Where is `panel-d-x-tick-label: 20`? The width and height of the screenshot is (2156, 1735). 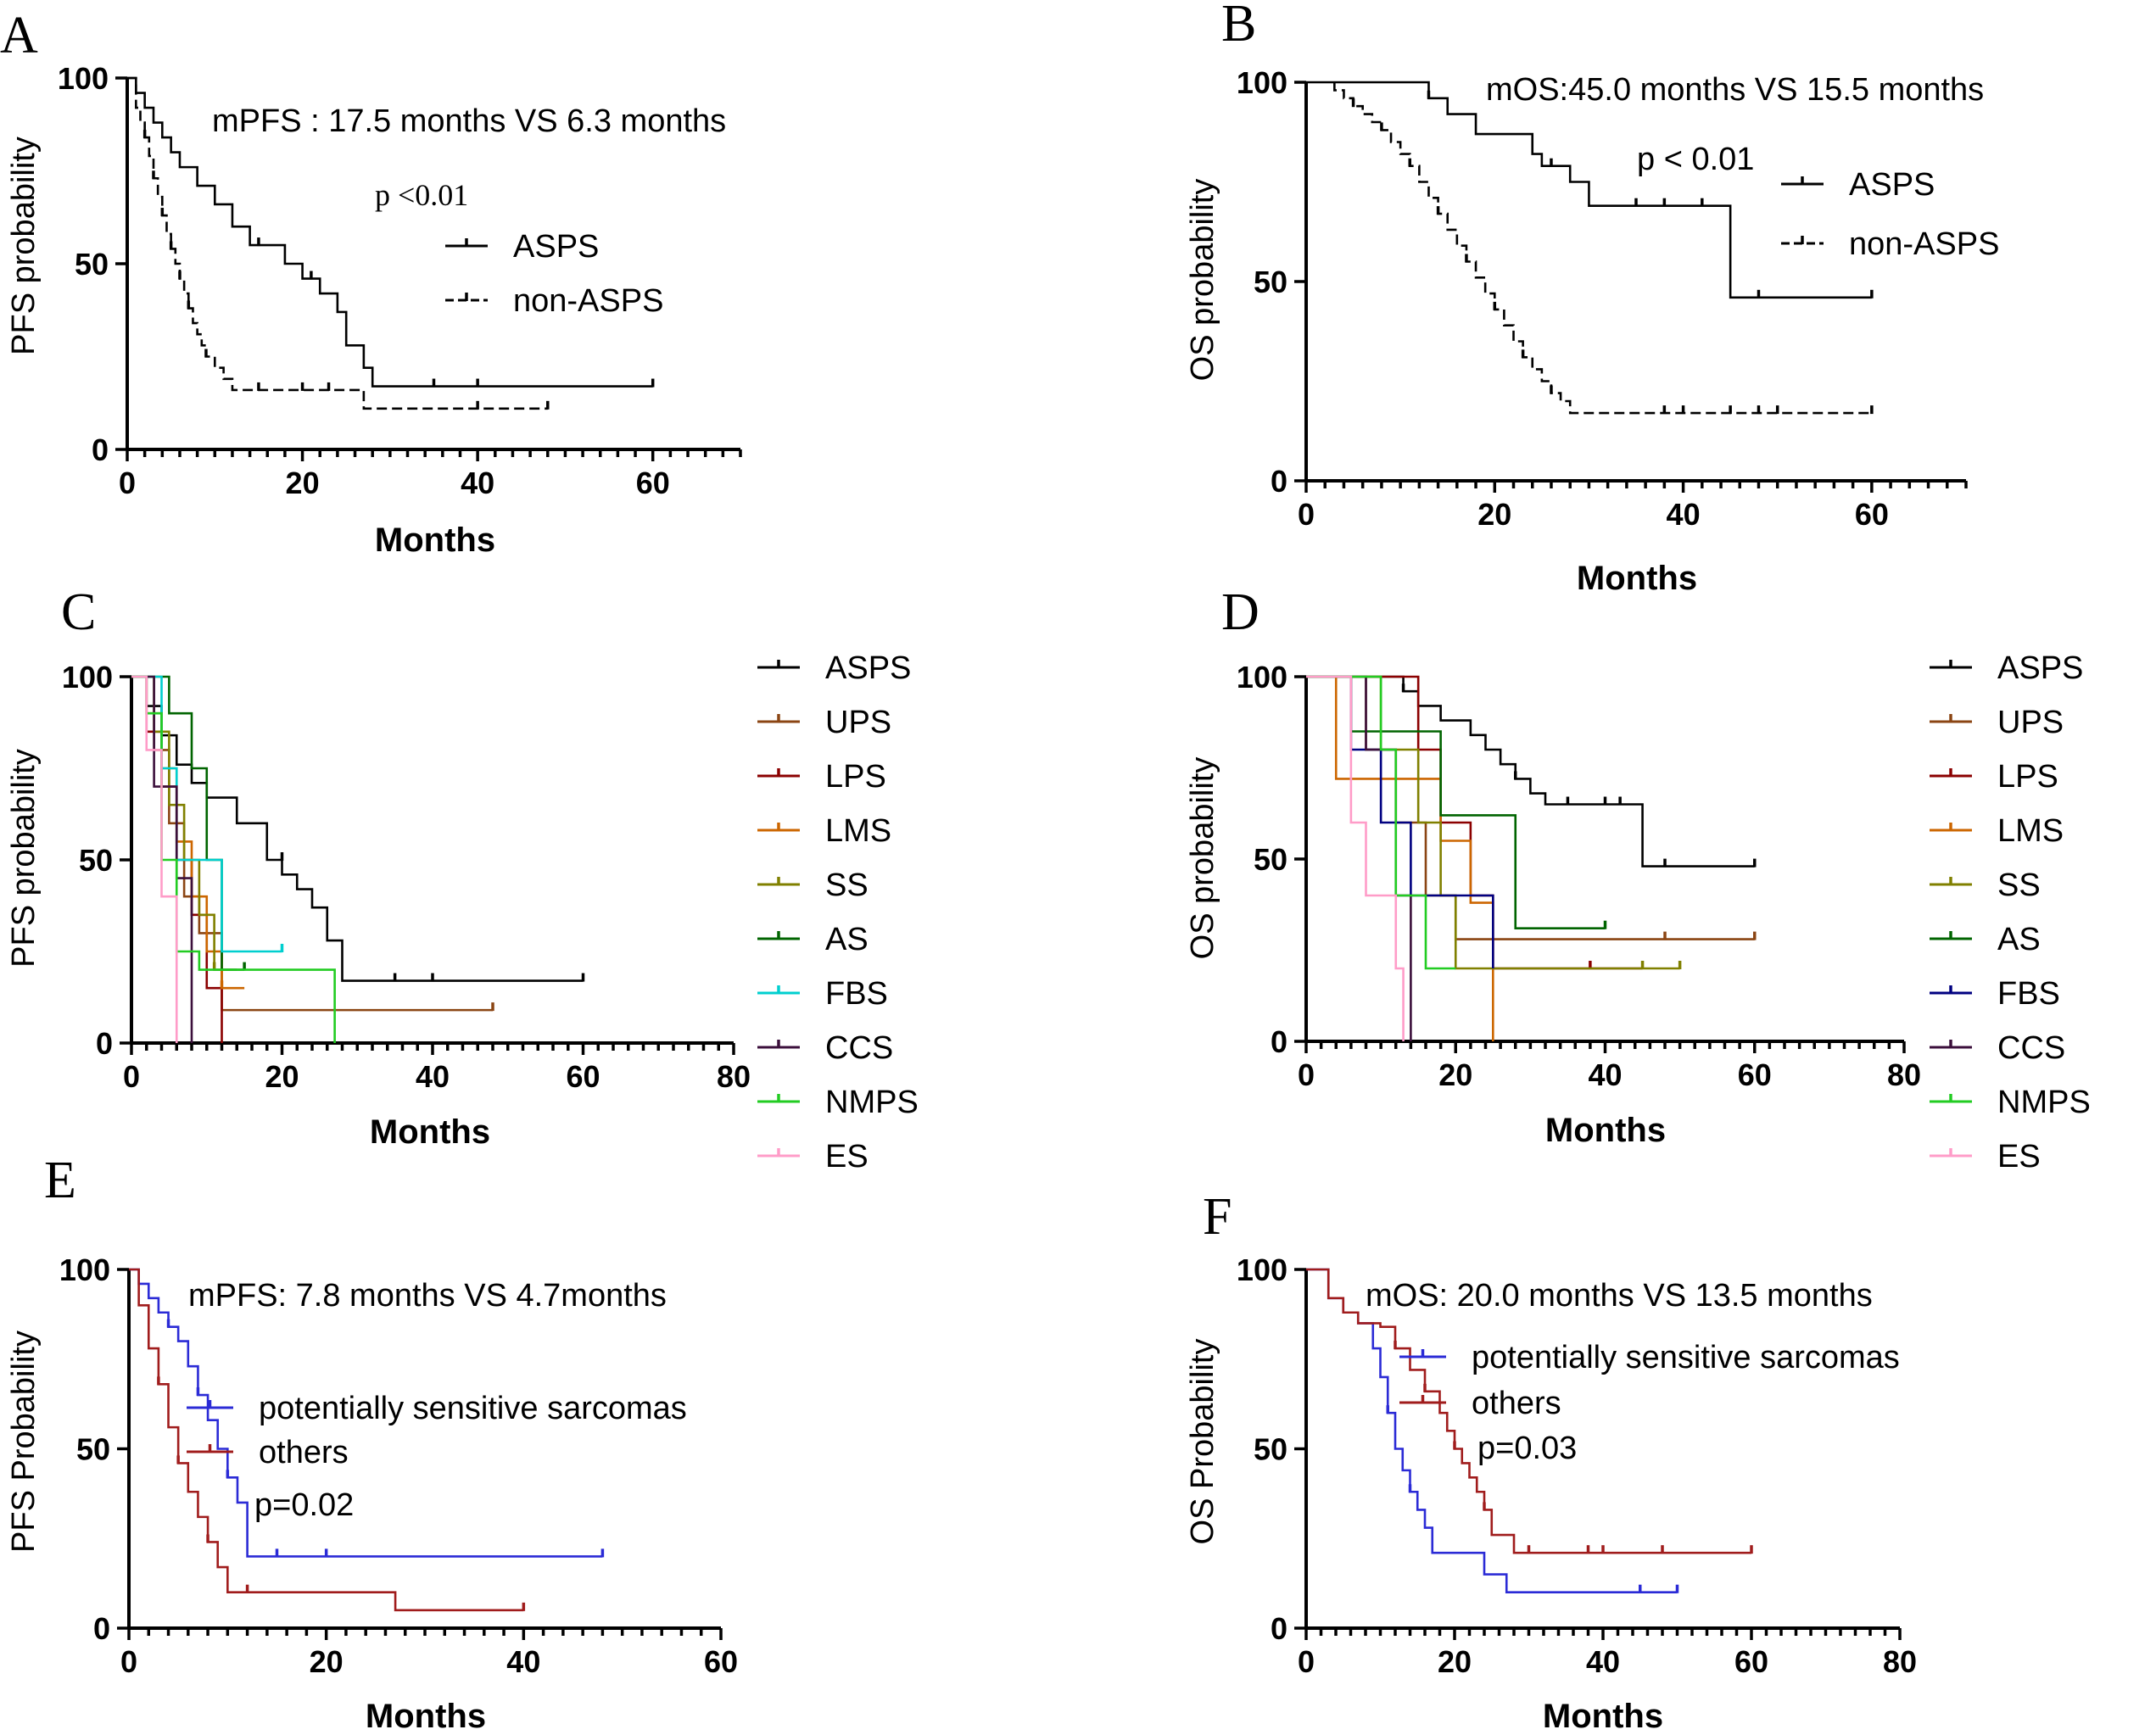
panel-d-x-tick-label: 20 is located at coordinates (1455, 1074).